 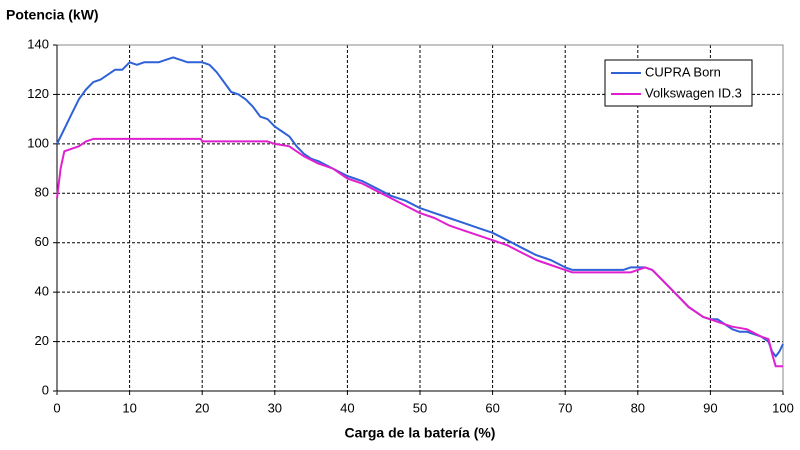 I want to click on x-tick-label: 80, so click(x=638, y=407).